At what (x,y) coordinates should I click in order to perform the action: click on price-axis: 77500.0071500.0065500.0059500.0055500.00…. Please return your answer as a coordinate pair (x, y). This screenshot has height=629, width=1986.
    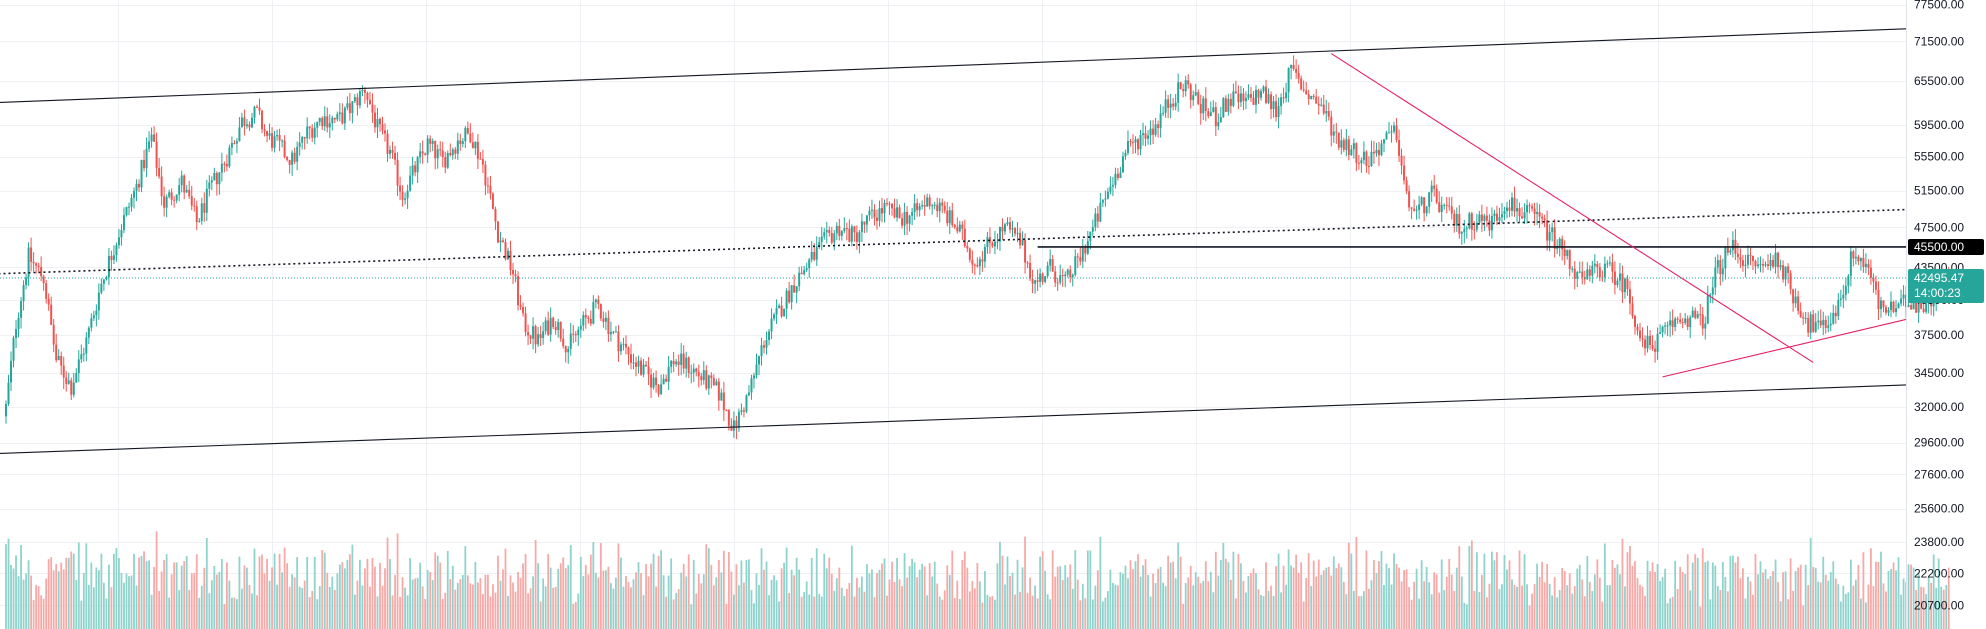
    Looking at the image, I should click on (1945, 314).